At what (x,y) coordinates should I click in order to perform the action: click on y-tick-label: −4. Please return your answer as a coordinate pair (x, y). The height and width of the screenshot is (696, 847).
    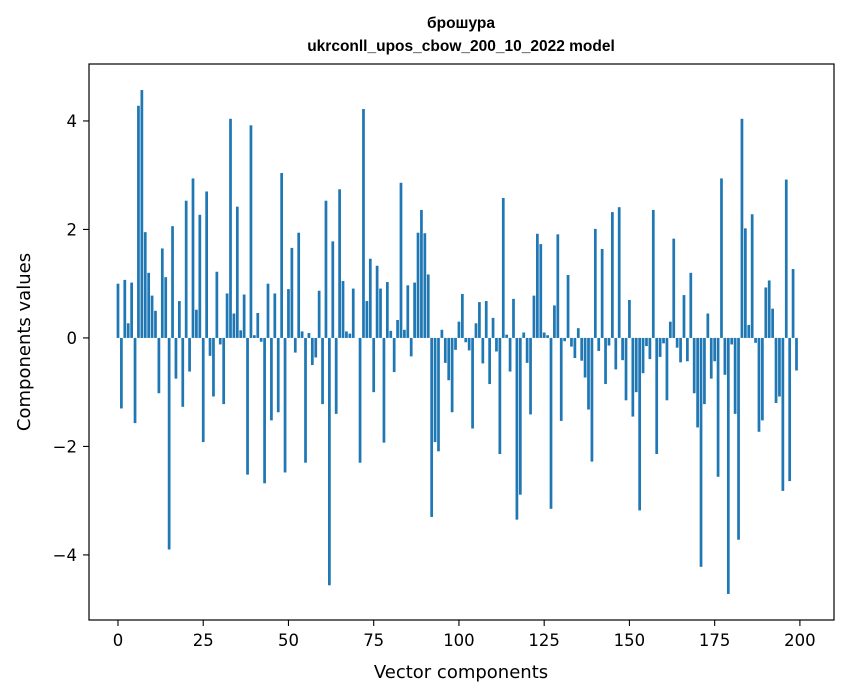
    Looking at the image, I should click on (65, 555).